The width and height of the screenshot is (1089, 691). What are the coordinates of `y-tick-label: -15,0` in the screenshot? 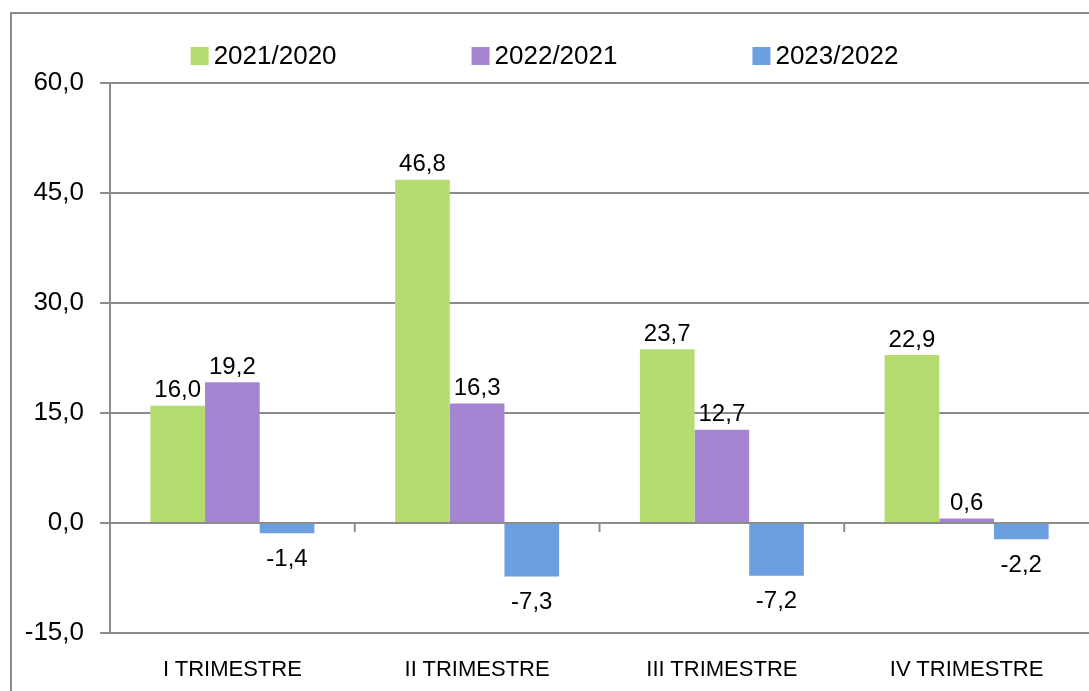 It's located at (54, 631).